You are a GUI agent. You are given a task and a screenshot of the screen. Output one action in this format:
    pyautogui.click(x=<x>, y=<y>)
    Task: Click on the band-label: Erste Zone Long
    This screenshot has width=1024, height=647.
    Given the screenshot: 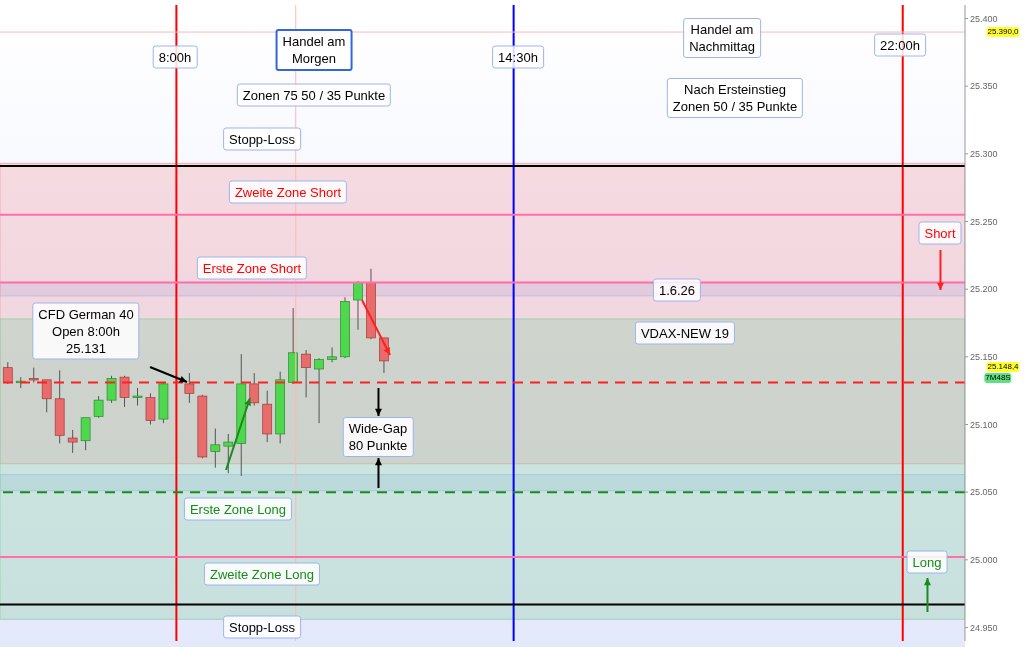 What is the action you would take?
    pyautogui.click(x=238, y=509)
    